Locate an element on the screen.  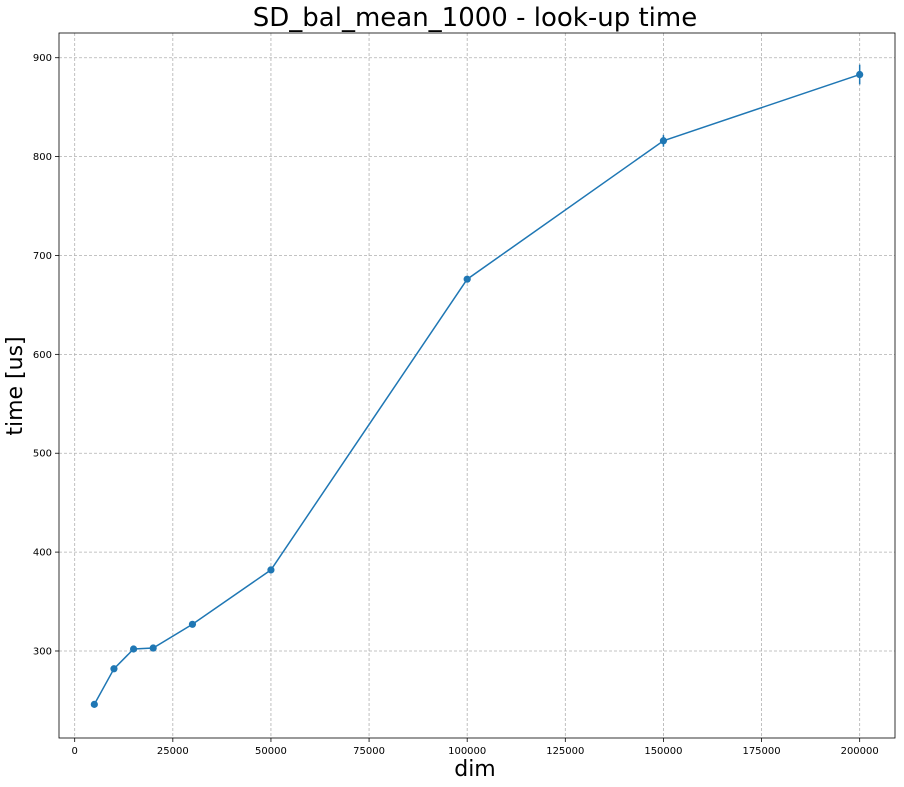
x-tick-label: 175000 is located at coordinates (761, 751).